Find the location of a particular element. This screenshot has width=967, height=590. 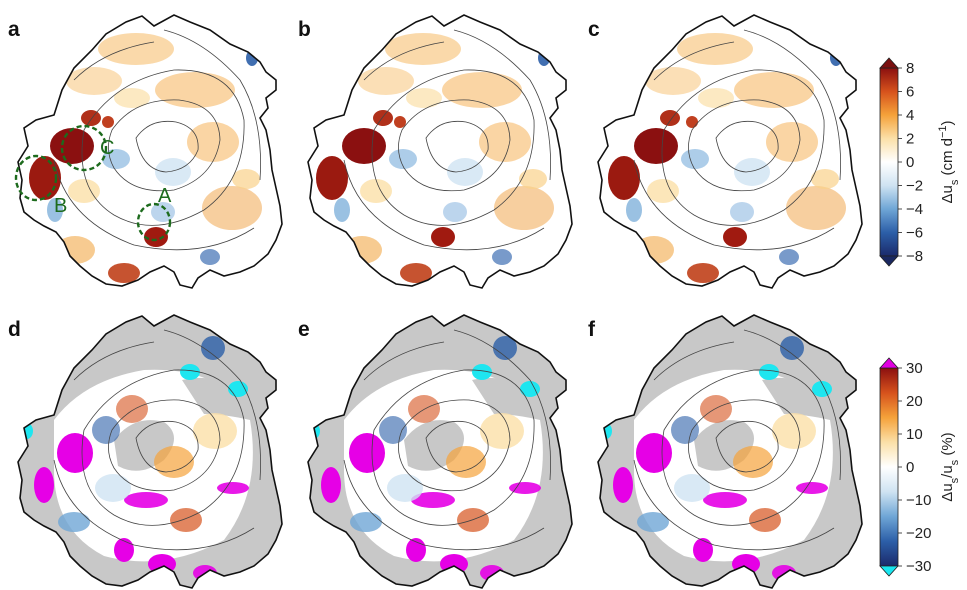

colorbar-tick-label: 10 is located at coordinates (914, 434).